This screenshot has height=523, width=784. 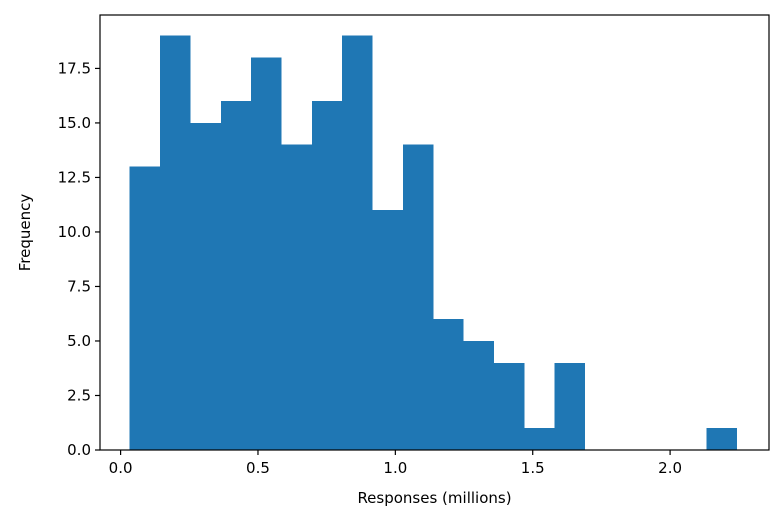 I want to click on x-axis-ticks: 0.0 0.5 1.0 1.5 2.0, so click(x=395, y=463).